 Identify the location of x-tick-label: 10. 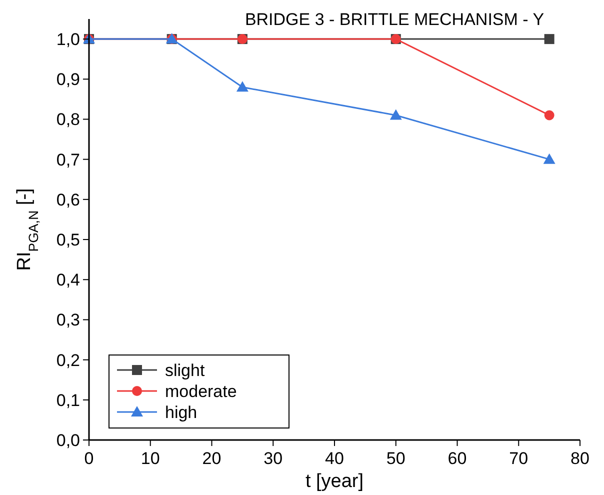
(150, 458).